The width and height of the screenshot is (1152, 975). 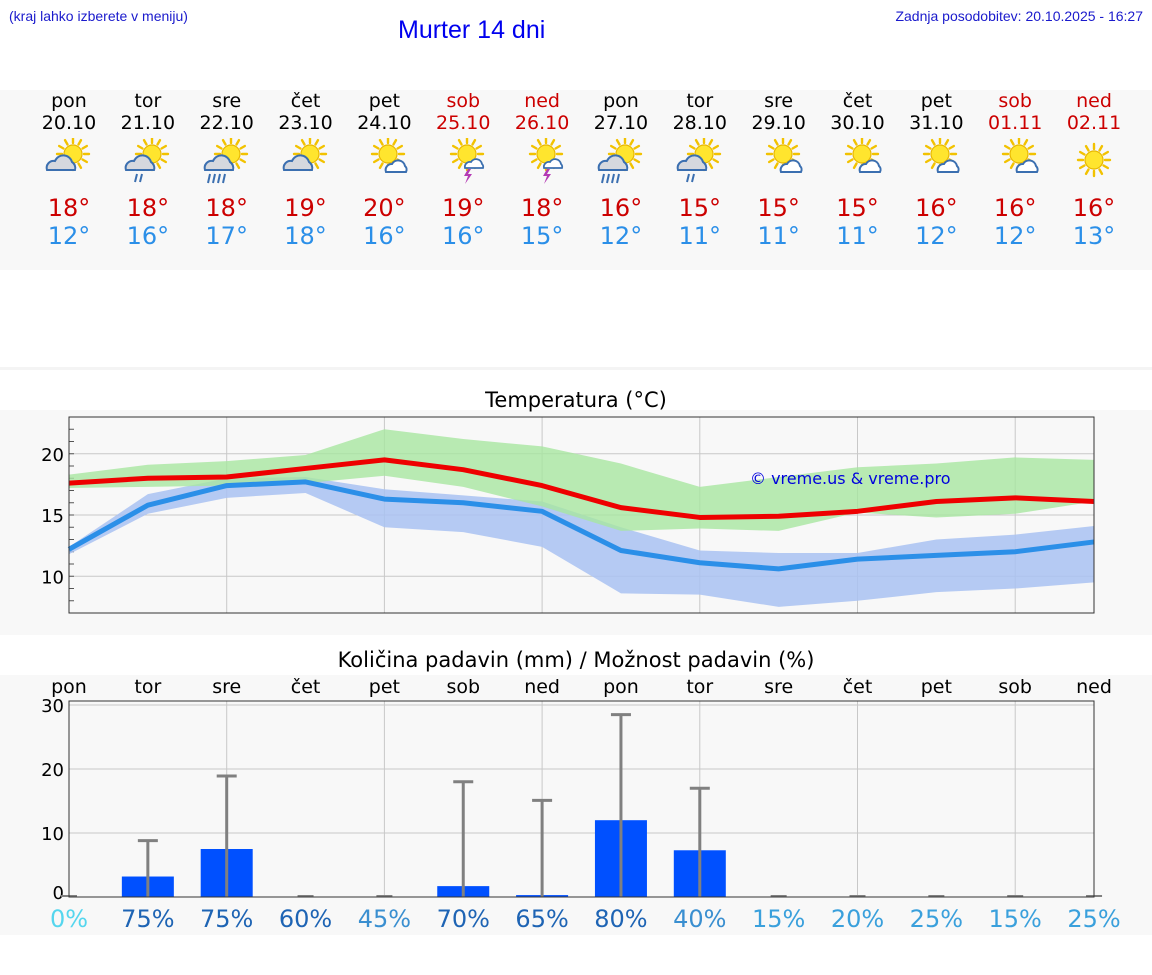 I want to click on precipitation-probability: 0%, so click(x=69, y=919).